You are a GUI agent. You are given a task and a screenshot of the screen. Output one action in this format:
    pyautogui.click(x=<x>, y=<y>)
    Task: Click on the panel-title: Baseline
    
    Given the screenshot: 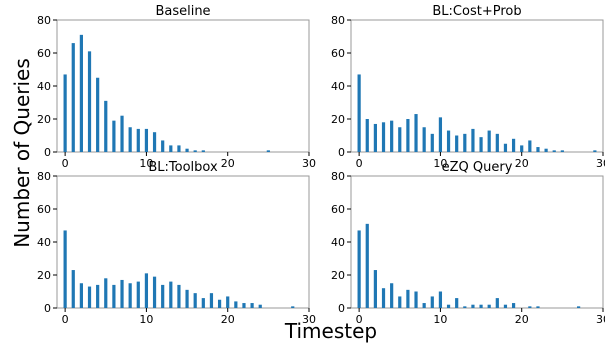 What is the action you would take?
    pyautogui.click(x=182, y=11)
    